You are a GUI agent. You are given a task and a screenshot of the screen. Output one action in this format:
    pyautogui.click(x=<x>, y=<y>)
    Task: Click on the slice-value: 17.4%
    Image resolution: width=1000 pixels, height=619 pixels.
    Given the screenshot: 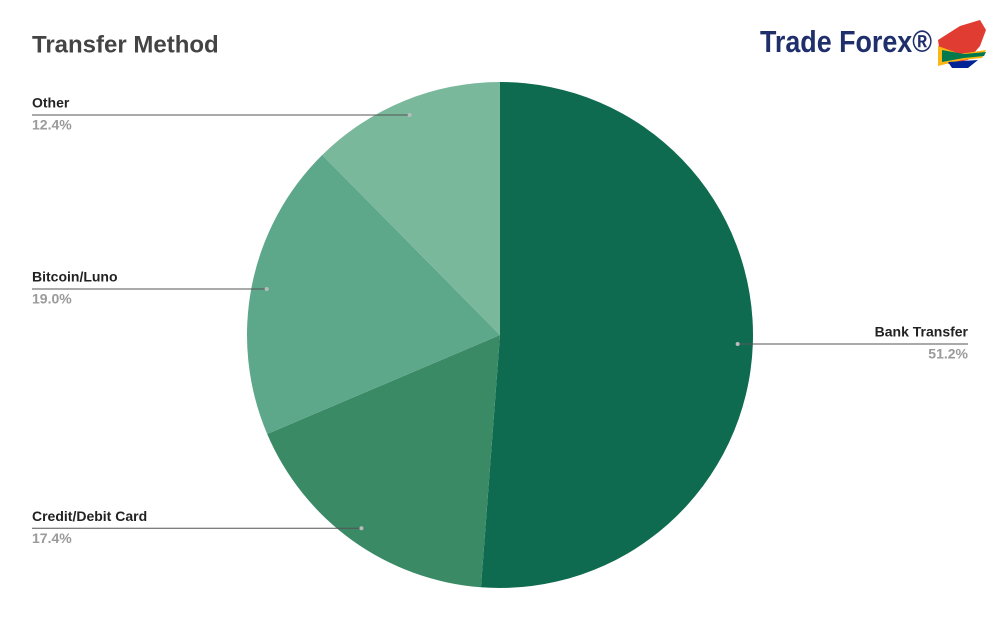 What is the action you would take?
    pyautogui.click(x=52, y=538)
    